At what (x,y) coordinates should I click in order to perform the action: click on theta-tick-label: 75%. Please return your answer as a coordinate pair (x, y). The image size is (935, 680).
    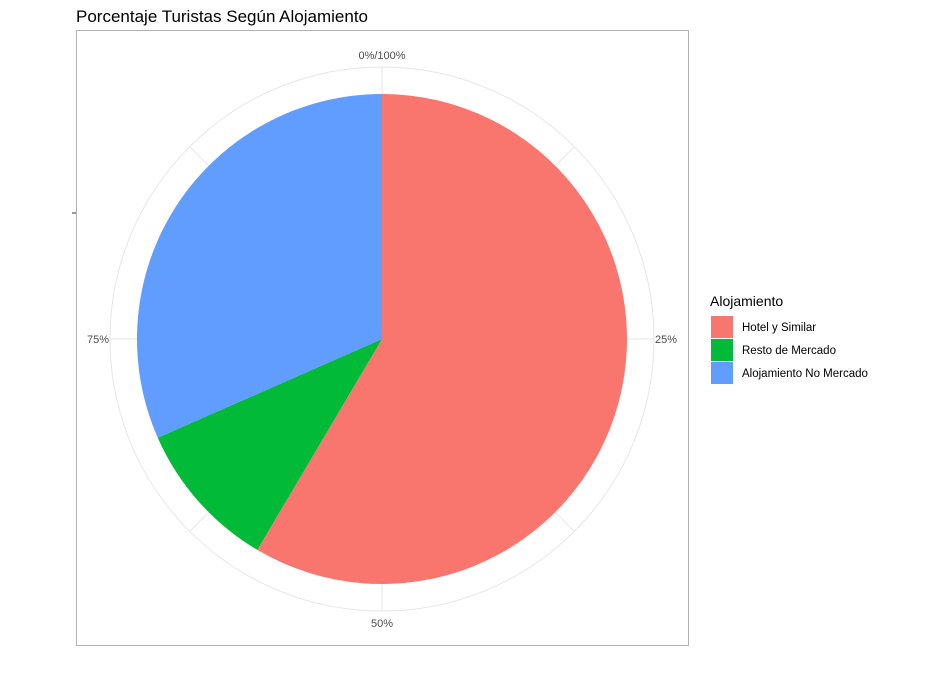
    Looking at the image, I should click on (98, 340).